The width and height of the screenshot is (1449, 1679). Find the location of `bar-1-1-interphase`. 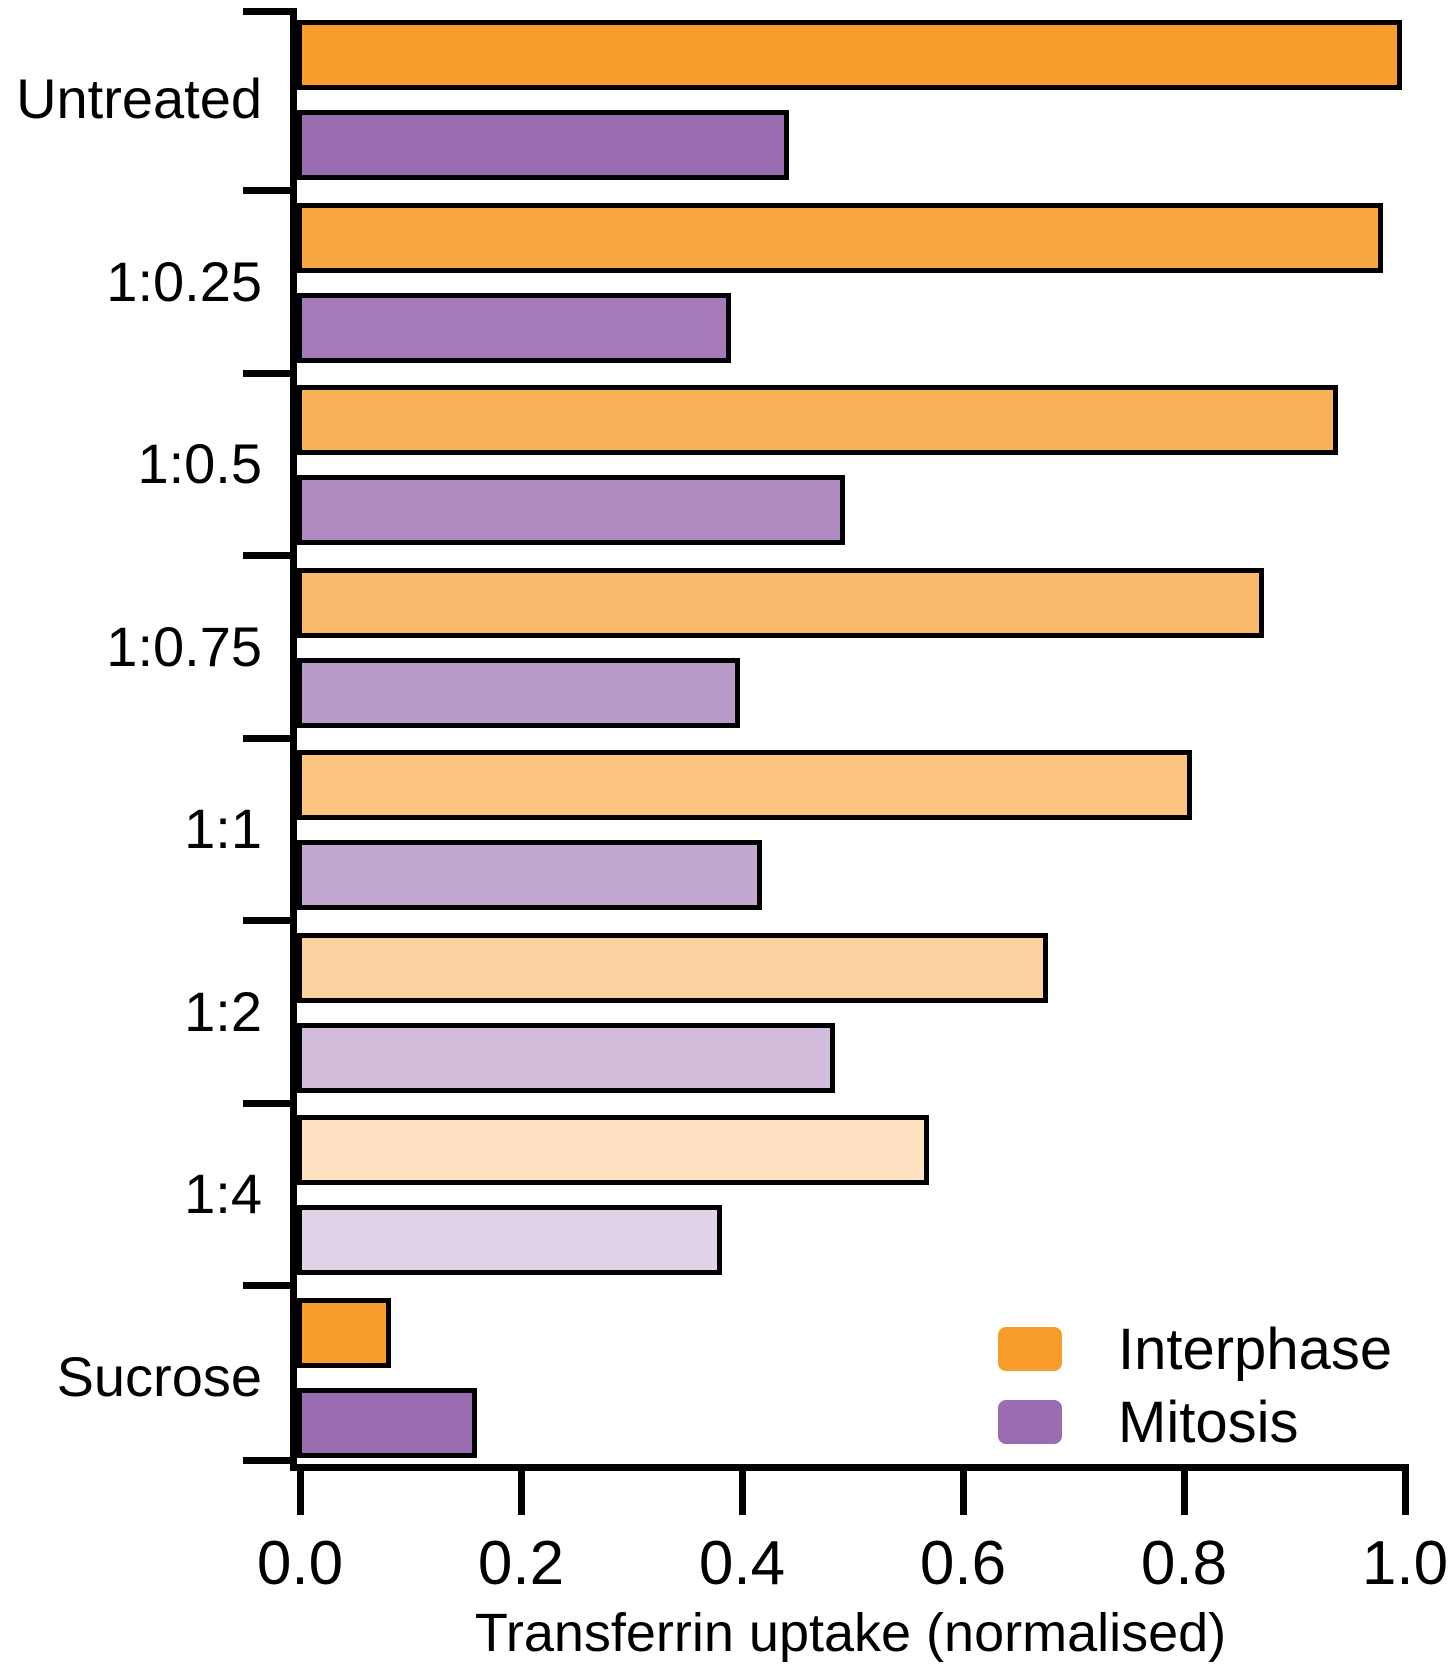

bar-1-1-interphase is located at coordinates (744, 785).